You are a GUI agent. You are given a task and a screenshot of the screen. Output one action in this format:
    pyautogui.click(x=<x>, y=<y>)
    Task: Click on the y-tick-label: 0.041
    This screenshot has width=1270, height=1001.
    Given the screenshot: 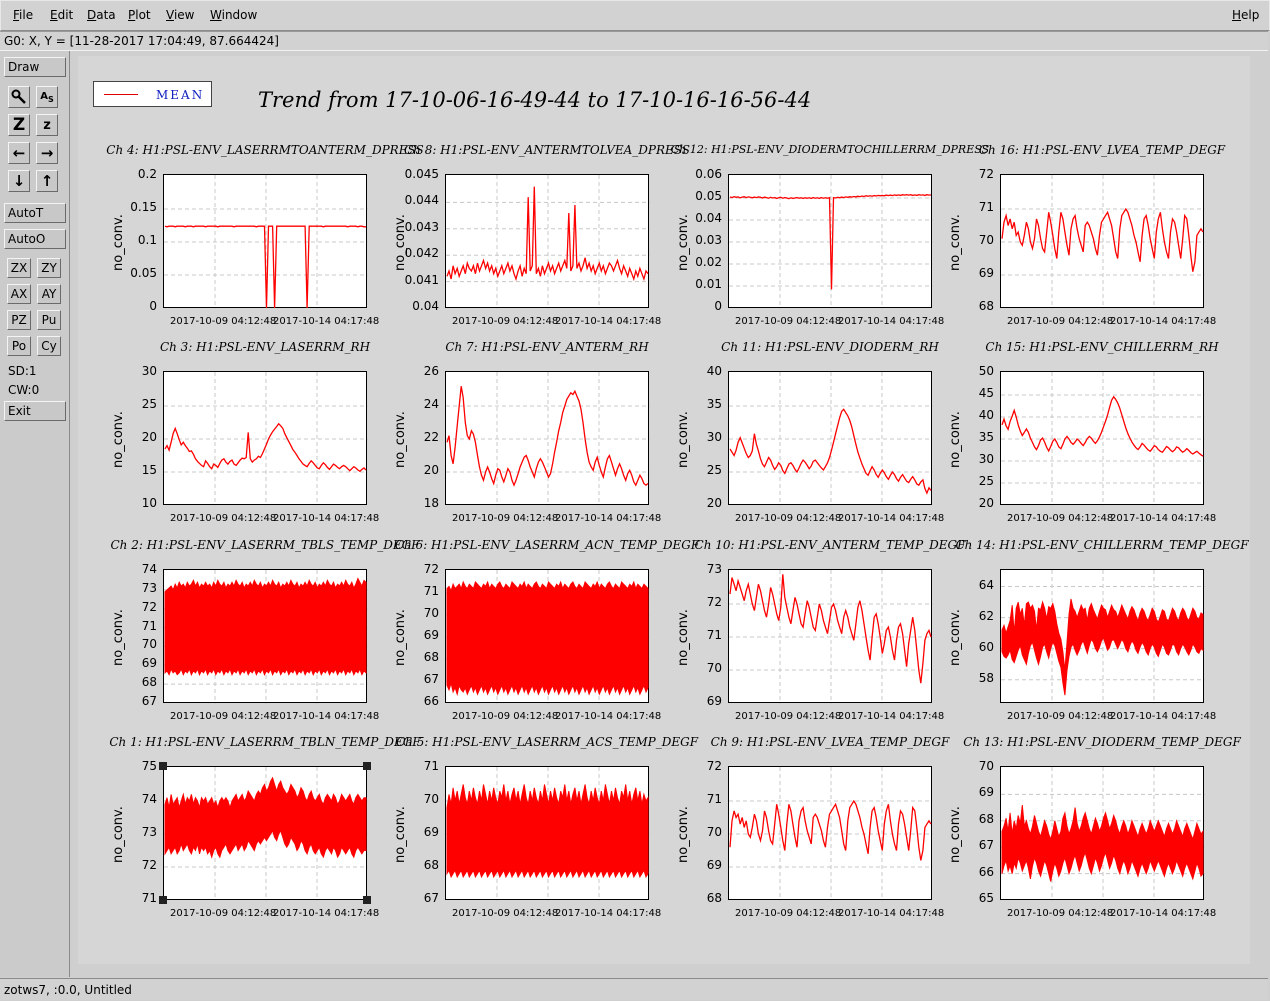 What is the action you would take?
    pyautogui.click(x=421, y=279)
    